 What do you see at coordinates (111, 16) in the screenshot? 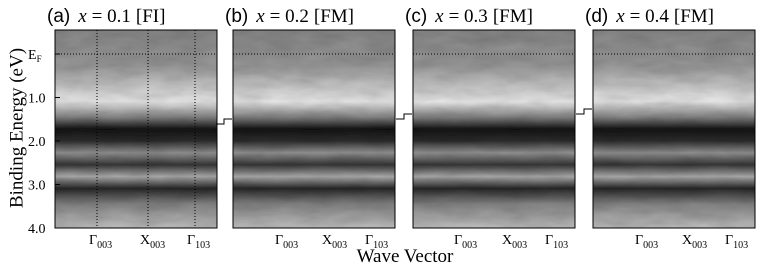
I see `panel-equals: = 0.1` at bounding box center [111, 16].